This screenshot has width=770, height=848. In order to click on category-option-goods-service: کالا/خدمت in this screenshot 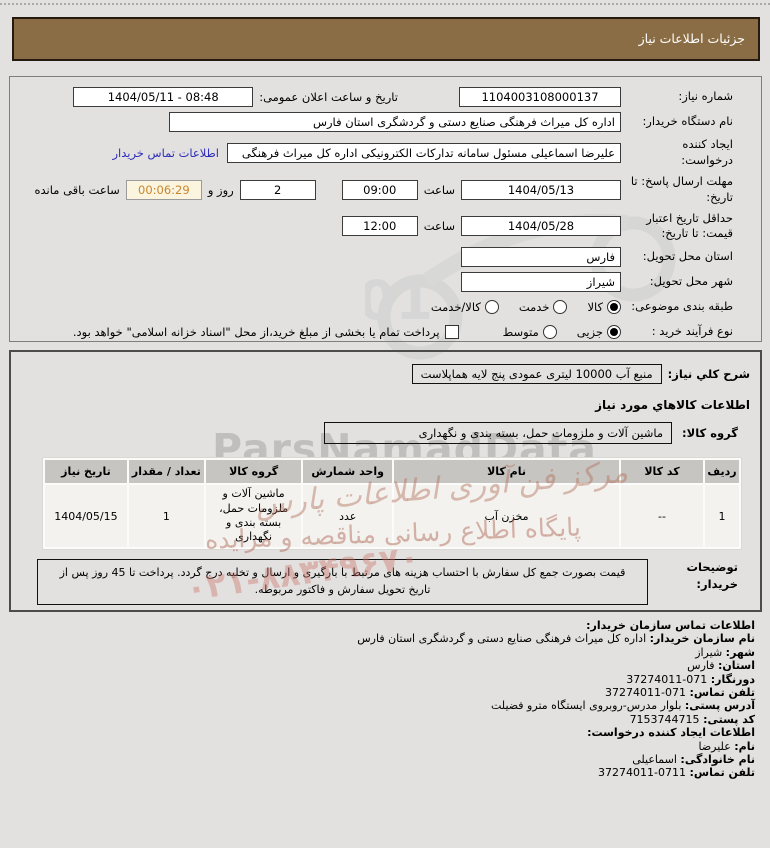, I will do `click(464, 307)`.